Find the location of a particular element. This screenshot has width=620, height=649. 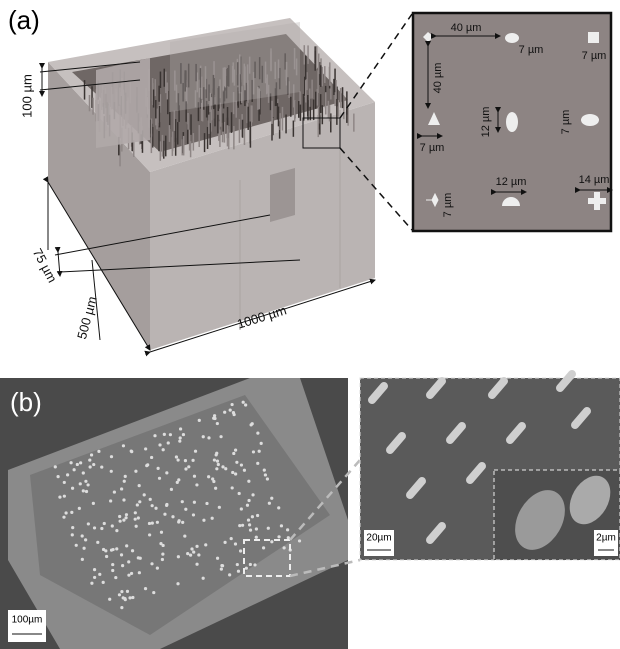

dimension-label: 75 µm is located at coordinates (45, 265).